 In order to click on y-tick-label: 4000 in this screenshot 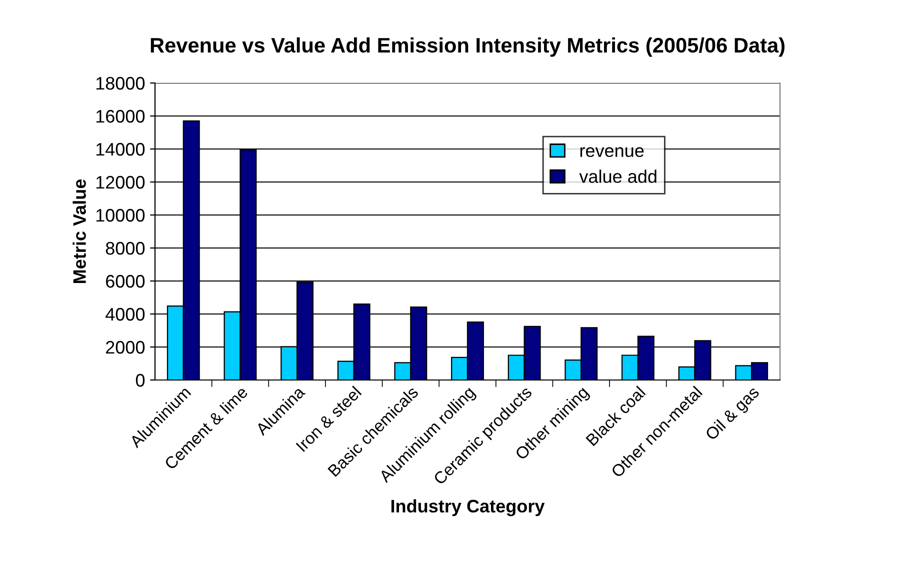, I will do `click(125, 314)`.